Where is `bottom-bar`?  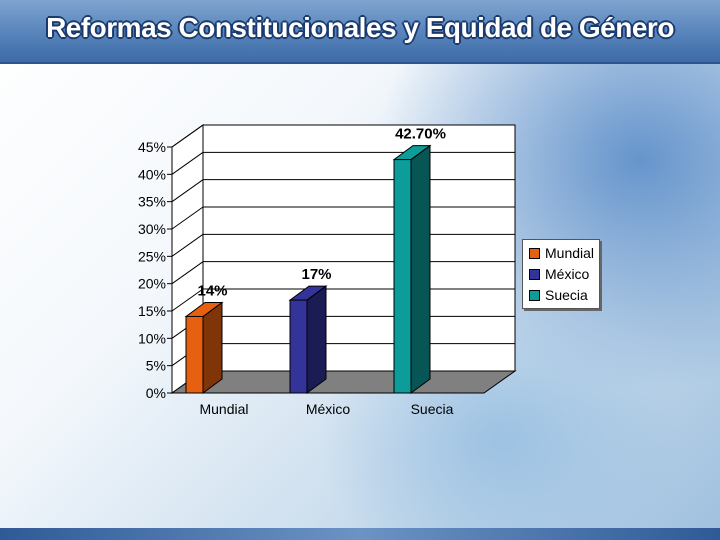 bottom-bar is located at coordinates (360, 534).